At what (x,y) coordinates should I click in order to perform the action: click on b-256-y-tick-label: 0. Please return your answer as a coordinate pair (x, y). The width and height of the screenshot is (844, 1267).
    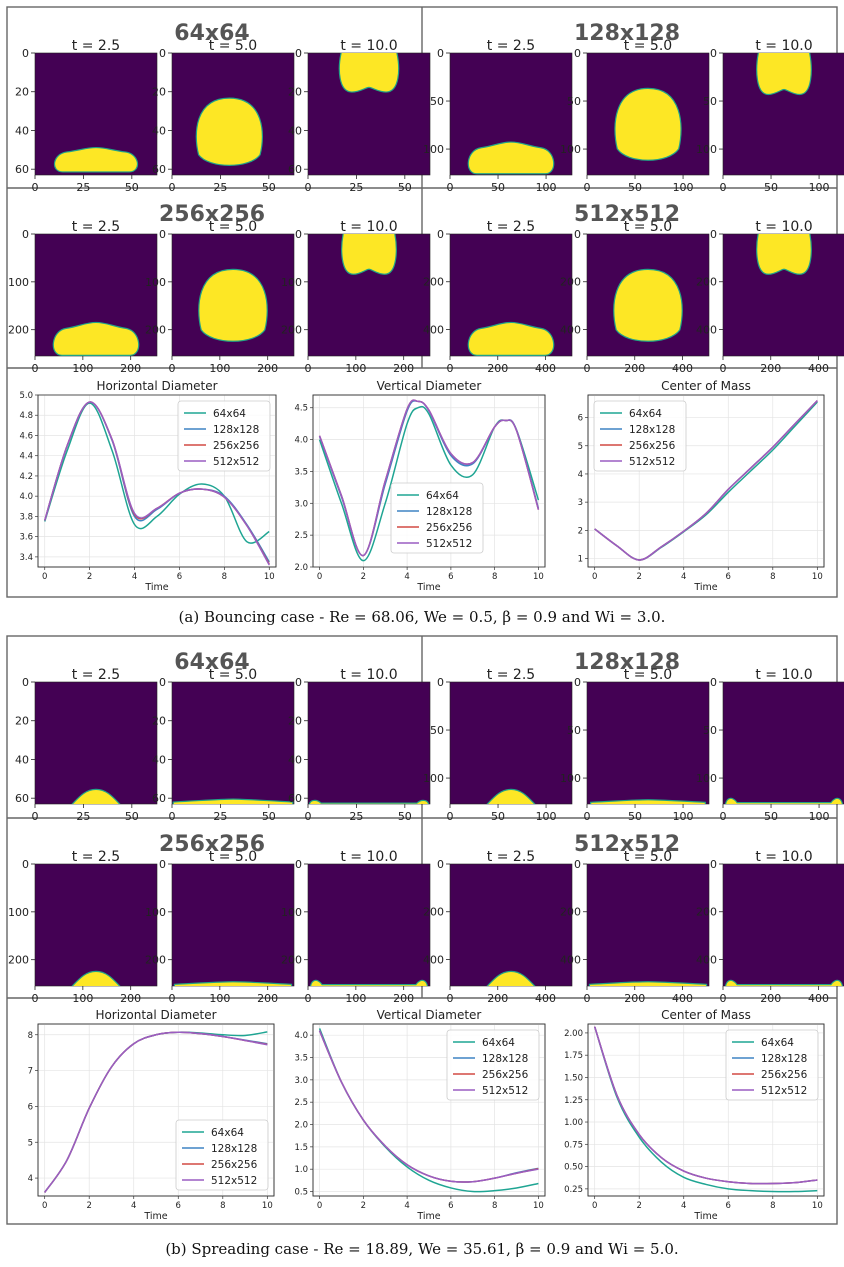
    Looking at the image, I should click on (162, 864).